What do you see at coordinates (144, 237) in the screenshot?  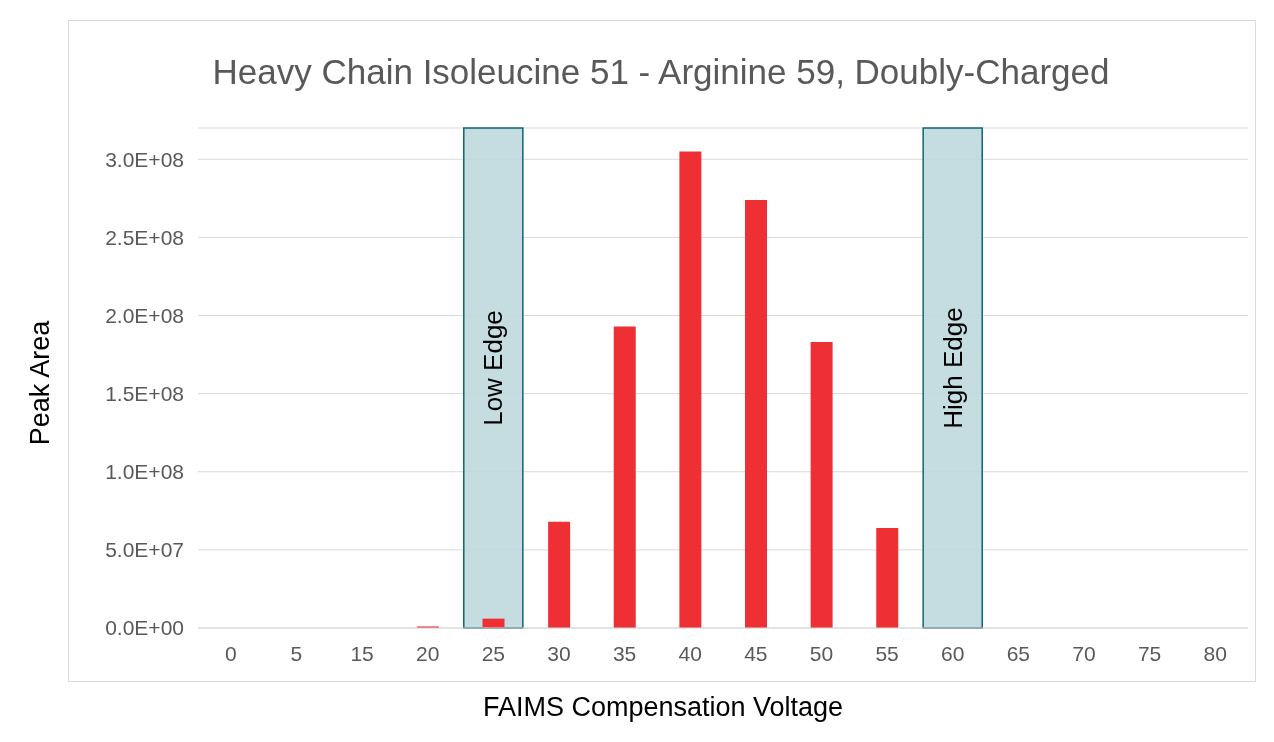 I see `y-tick-label: 2.5E+08` at bounding box center [144, 237].